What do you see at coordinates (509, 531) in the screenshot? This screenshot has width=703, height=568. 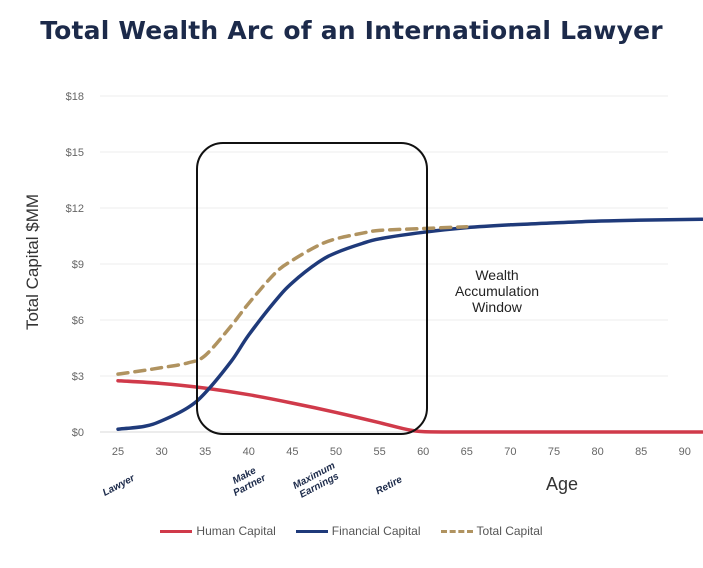 I see `legend-label-total-capital: Total Capital` at bounding box center [509, 531].